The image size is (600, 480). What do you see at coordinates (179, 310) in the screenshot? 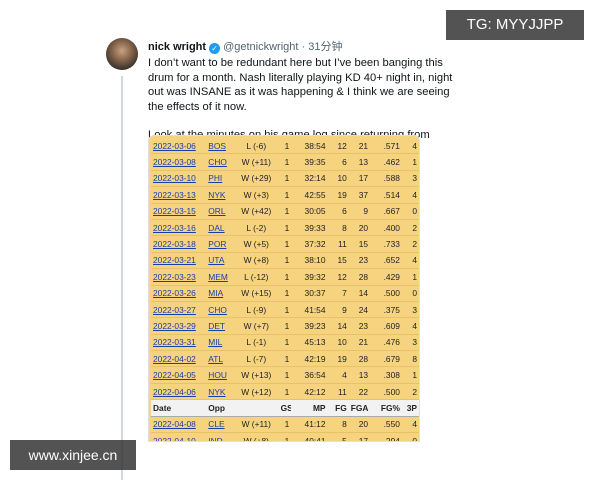
I see `table-cell: 2022-03-27` at bounding box center [179, 310].